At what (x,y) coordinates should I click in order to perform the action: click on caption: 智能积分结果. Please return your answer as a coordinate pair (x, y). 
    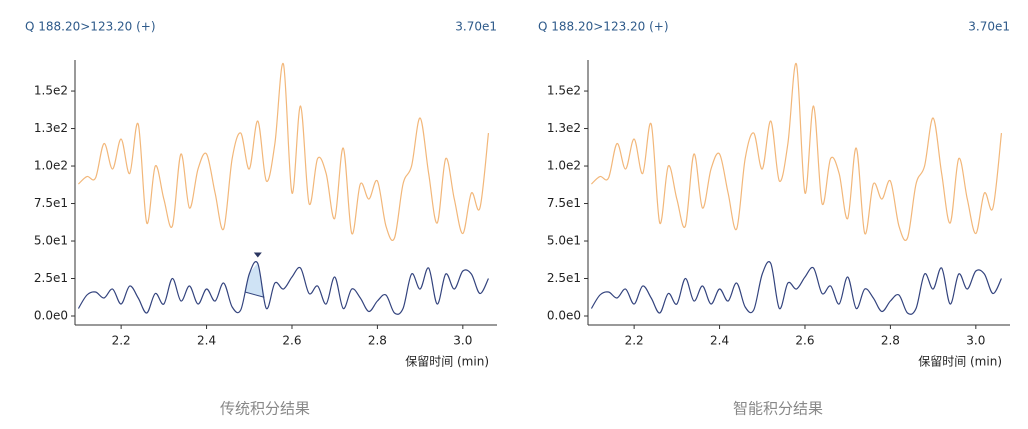
    Looking at the image, I should click on (778, 409).